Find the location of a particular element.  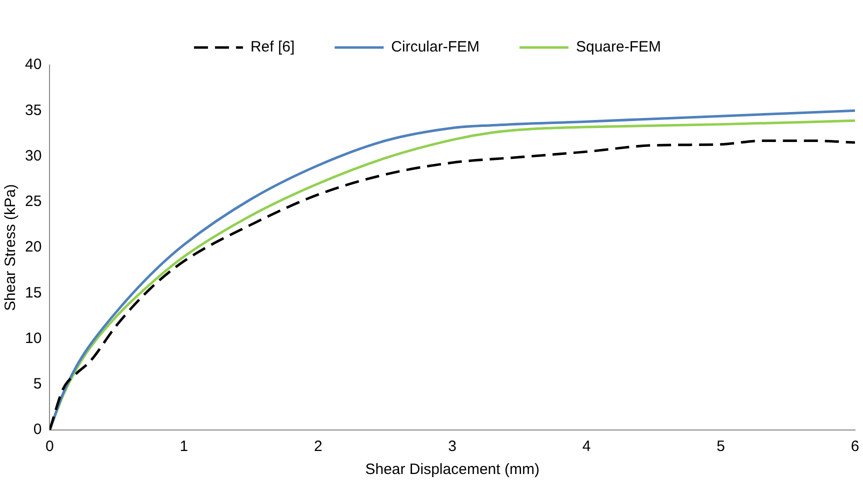

y-tick-label: 15 is located at coordinates (33, 293).